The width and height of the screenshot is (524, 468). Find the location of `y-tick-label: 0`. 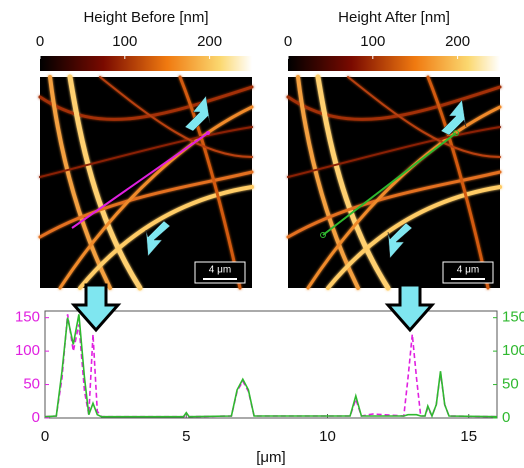

y-tick-label: 0 is located at coordinates (36, 417).